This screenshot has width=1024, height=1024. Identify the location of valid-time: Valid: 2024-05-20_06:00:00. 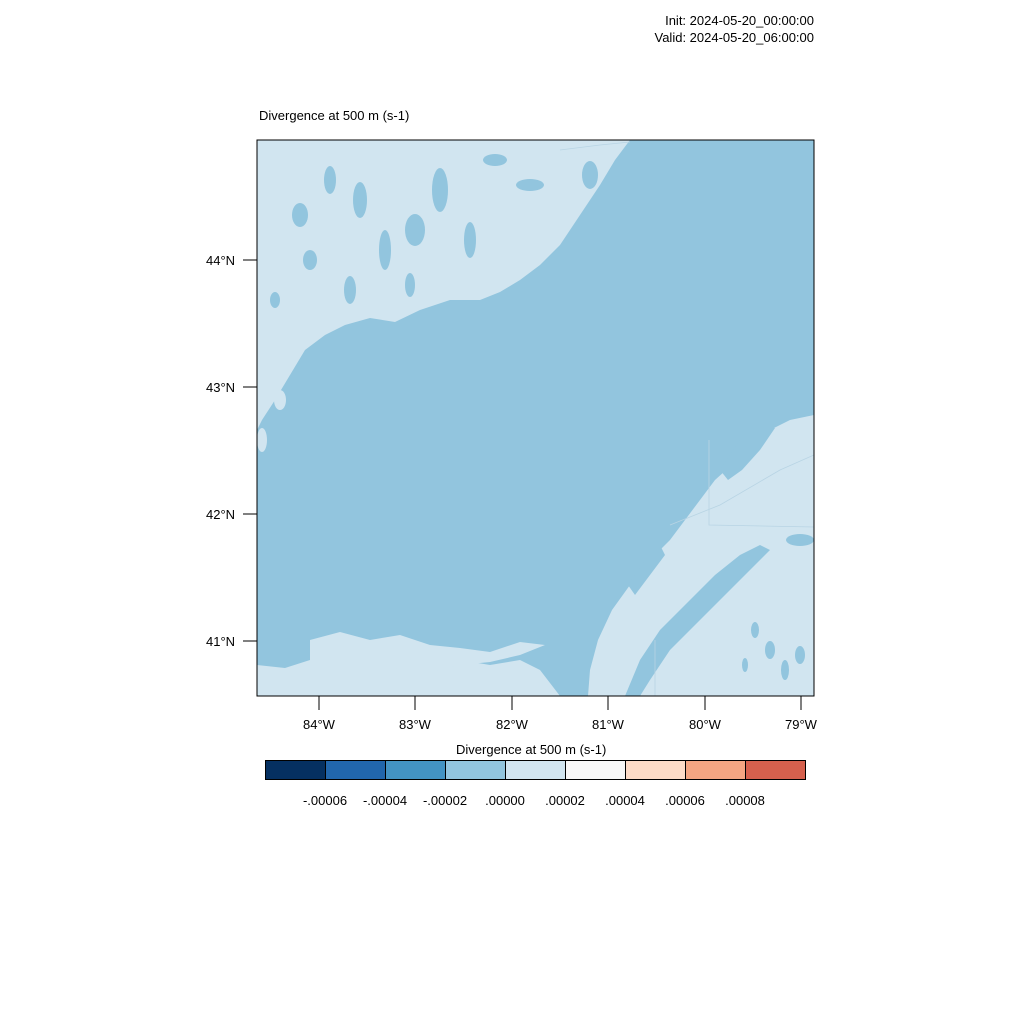
(734, 37).